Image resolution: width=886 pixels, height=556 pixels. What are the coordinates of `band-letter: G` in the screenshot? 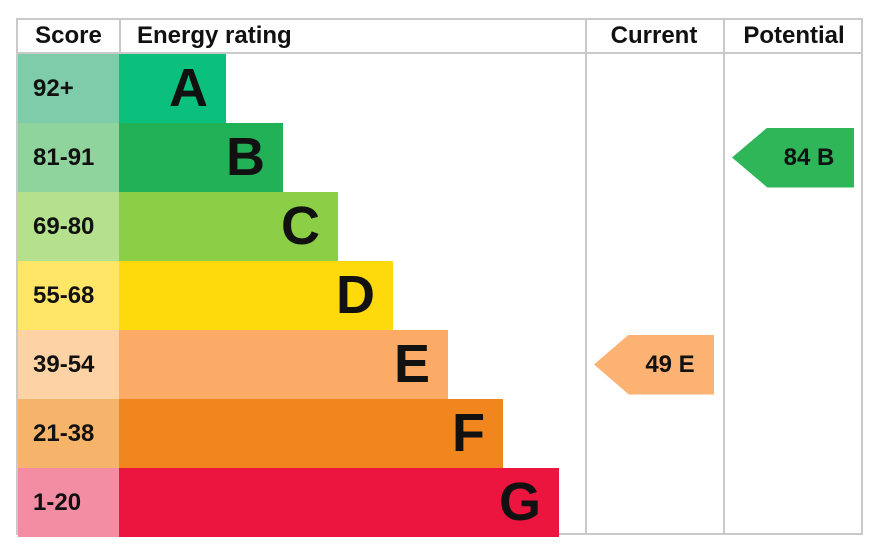 It's located at (519, 502).